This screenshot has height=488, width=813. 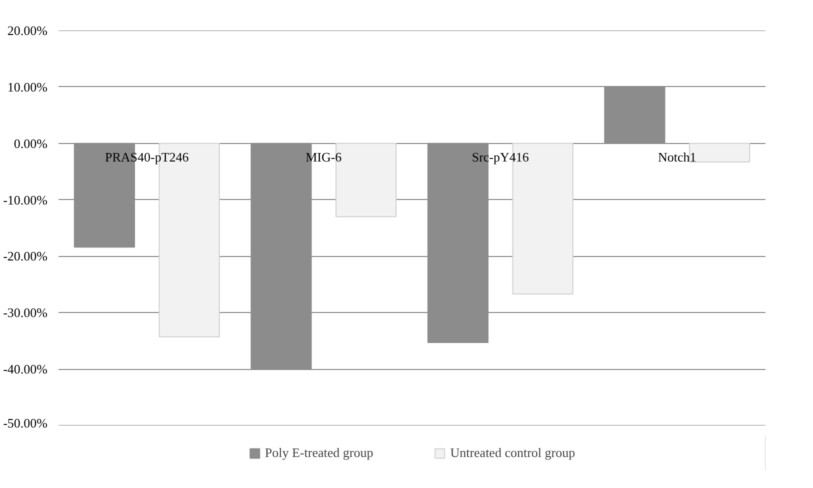 What do you see at coordinates (324, 156) in the screenshot?
I see `x-tick-label: MIG-6` at bounding box center [324, 156].